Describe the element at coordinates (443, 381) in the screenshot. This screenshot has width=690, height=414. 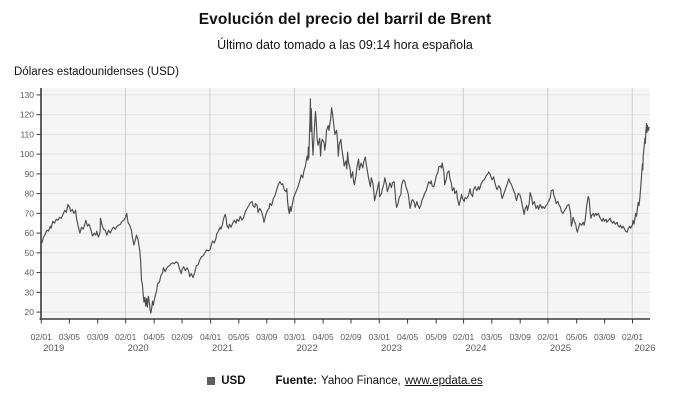
I see `epdata-link: www.epdata.es` at that location.